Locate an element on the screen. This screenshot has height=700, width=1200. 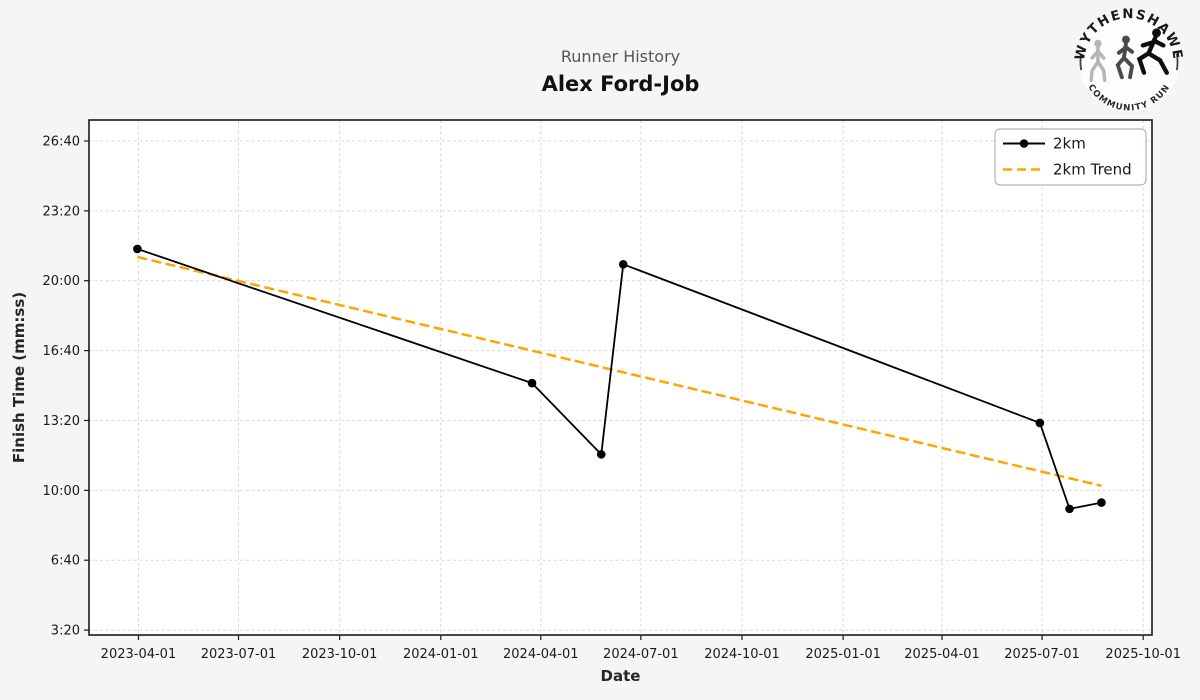
y-tick-label: 3:20 is located at coordinates (65, 631).